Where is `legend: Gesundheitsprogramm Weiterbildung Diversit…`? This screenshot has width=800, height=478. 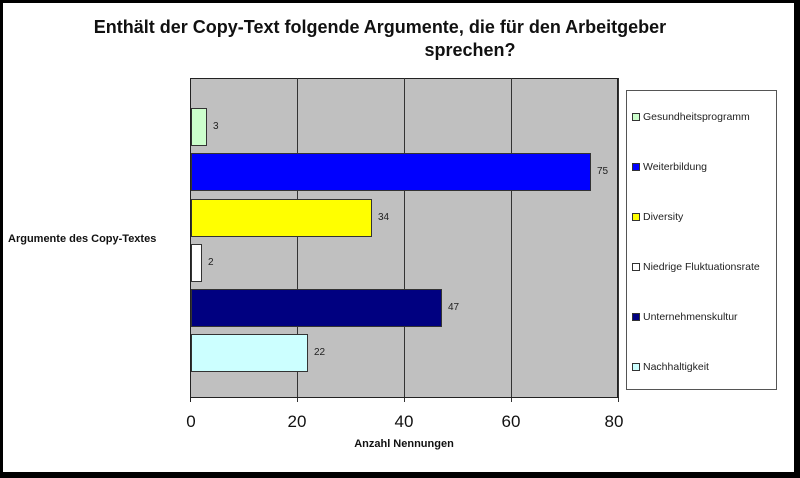
legend: Gesundheitsprogramm Weiterbildung Diversit… is located at coordinates (701, 240).